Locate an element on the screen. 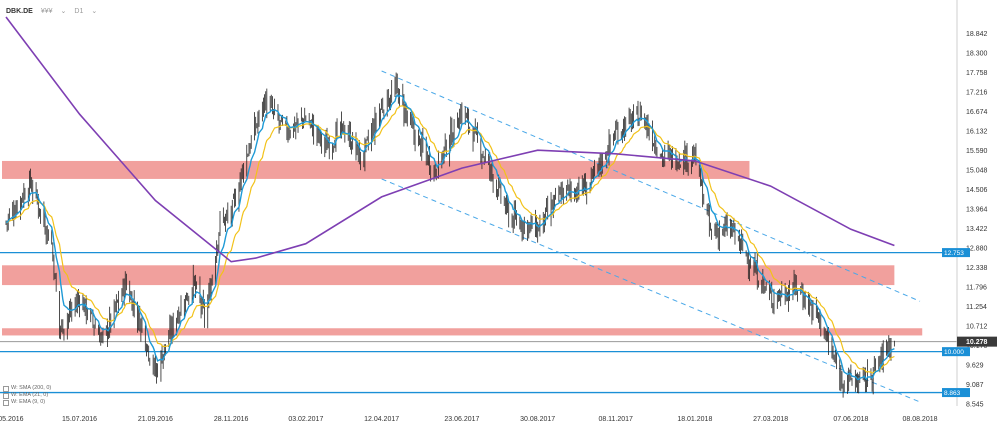 This screenshot has height=426, width=1000. x-tick-label: 08.11.2017 is located at coordinates (615, 419).